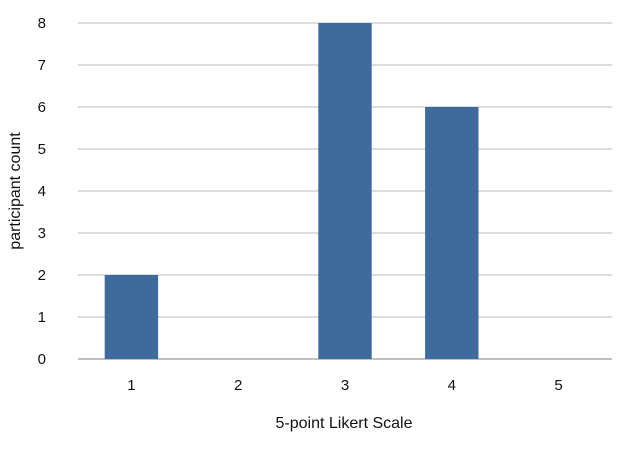 Image resolution: width=640 pixels, height=452 pixels. What do you see at coordinates (131, 385) in the screenshot?
I see `x-tick-label: 1` at bounding box center [131, 385].